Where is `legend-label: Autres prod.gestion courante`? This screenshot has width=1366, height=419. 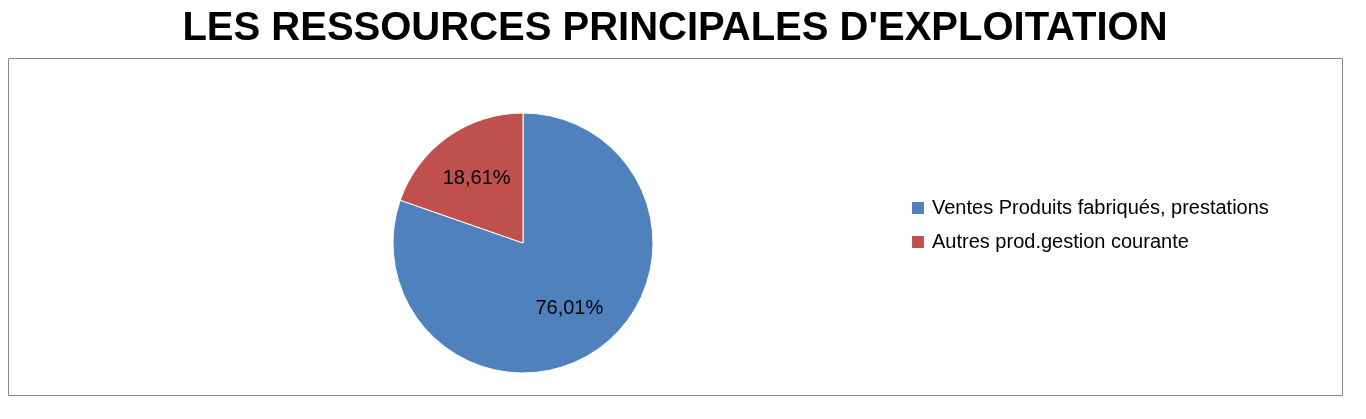 legend-label: Autres prod.gestion courante is located at coordinates (1060, 241).